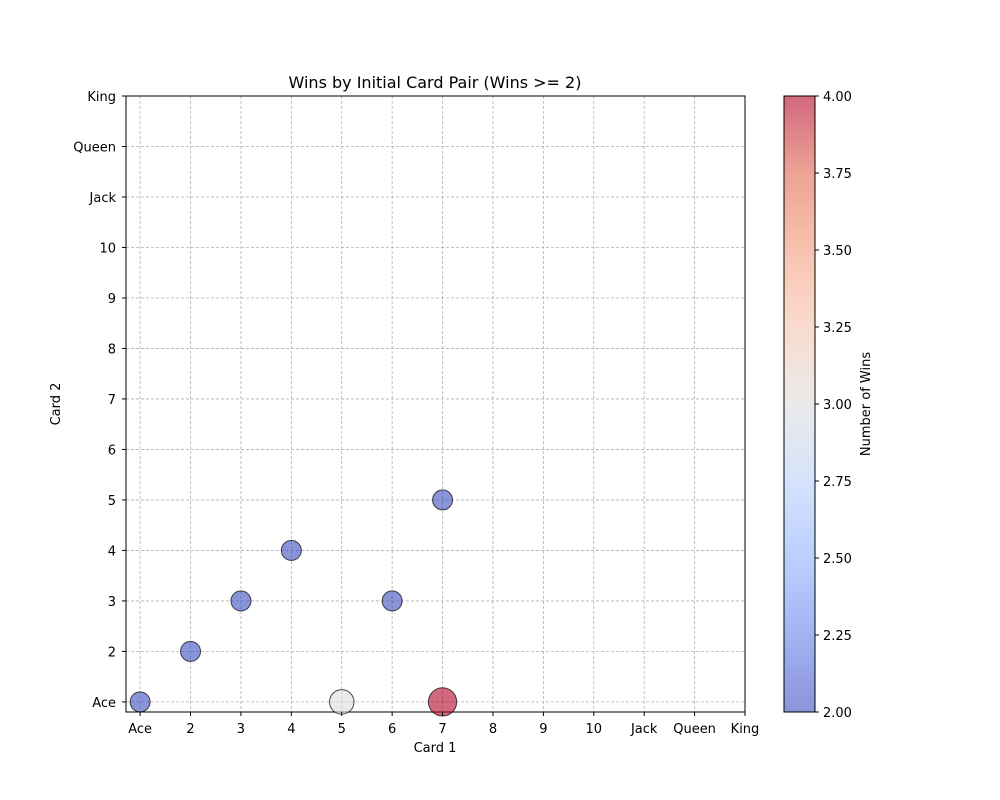 This screenshot has height=800, width=1000. What do you see at coordinates (837, 636) in the screenshot?
I see `colorbar-tick-label: 2.25` at bounding box center [837, 636].